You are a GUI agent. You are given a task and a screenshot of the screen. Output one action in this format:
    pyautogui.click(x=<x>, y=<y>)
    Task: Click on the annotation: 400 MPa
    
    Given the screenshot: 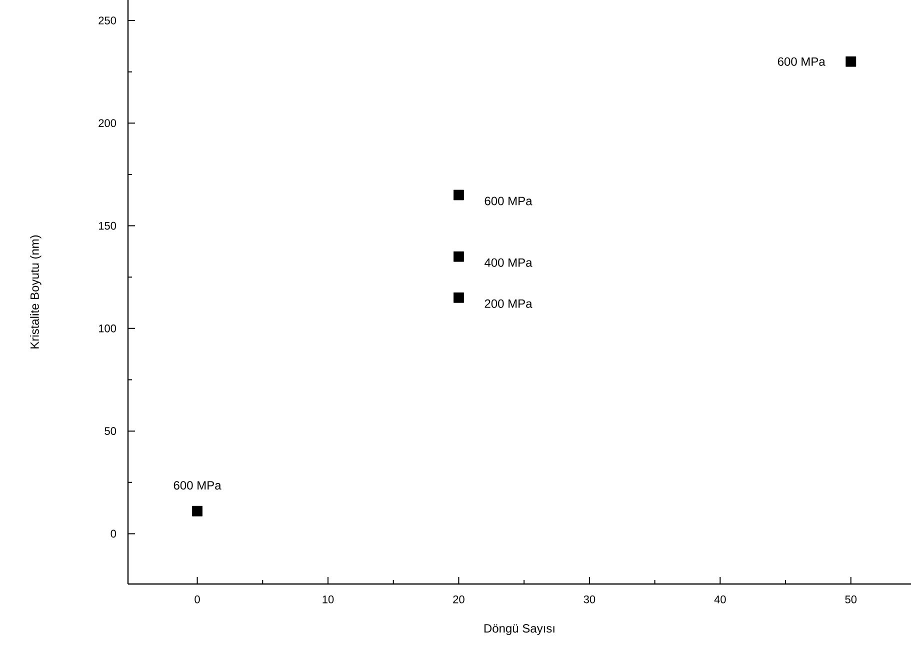 What is the action you would take?
    pyautogui.click(x=508, y=262)
    